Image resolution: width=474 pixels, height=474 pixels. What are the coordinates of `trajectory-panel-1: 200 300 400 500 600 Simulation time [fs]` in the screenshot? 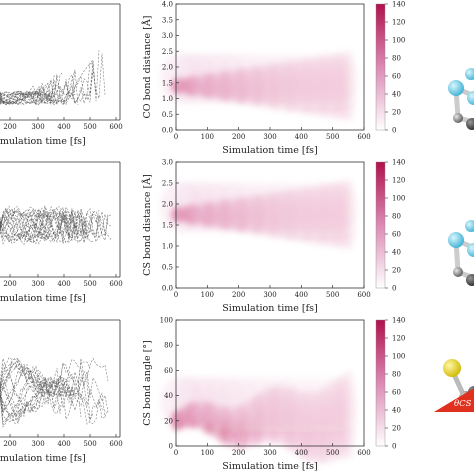 It's located at (61, 75).